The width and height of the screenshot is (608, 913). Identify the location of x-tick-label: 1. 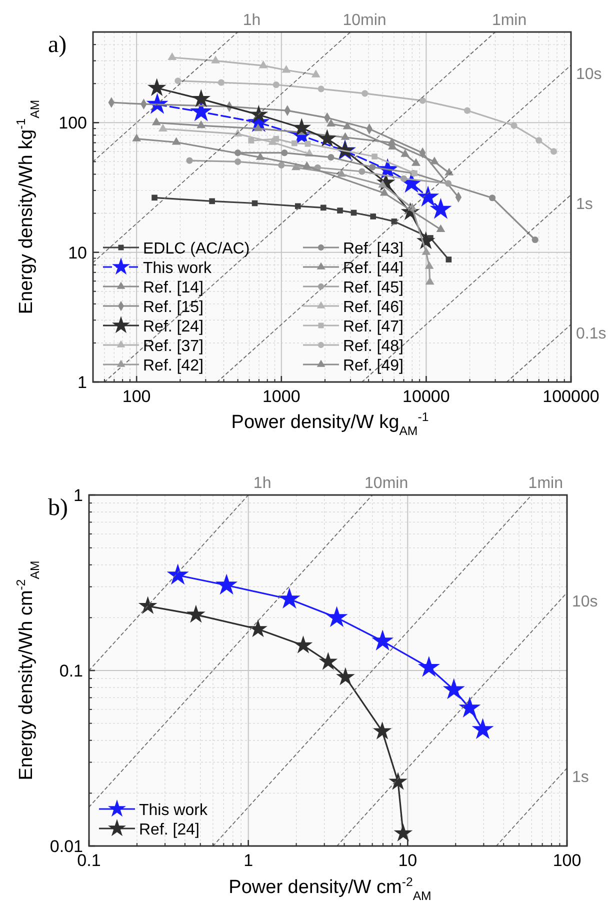
(249, 860).